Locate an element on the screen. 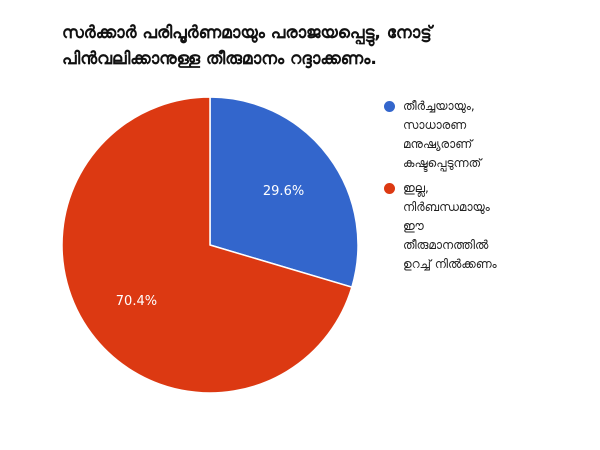  pie-label-yes: 29.6% is located at coordinates (283, 191).